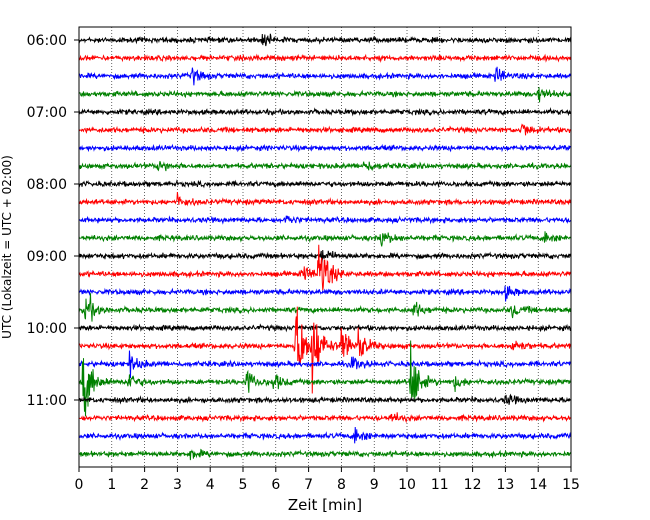 The image size is (650, 520). Describe the element at coordinates (327, 480) in the screenshot. I see `x-axis-ticks: 0 1 2 3 4 5 6 7 8 9 10 11 12 13 14 15` at that location.